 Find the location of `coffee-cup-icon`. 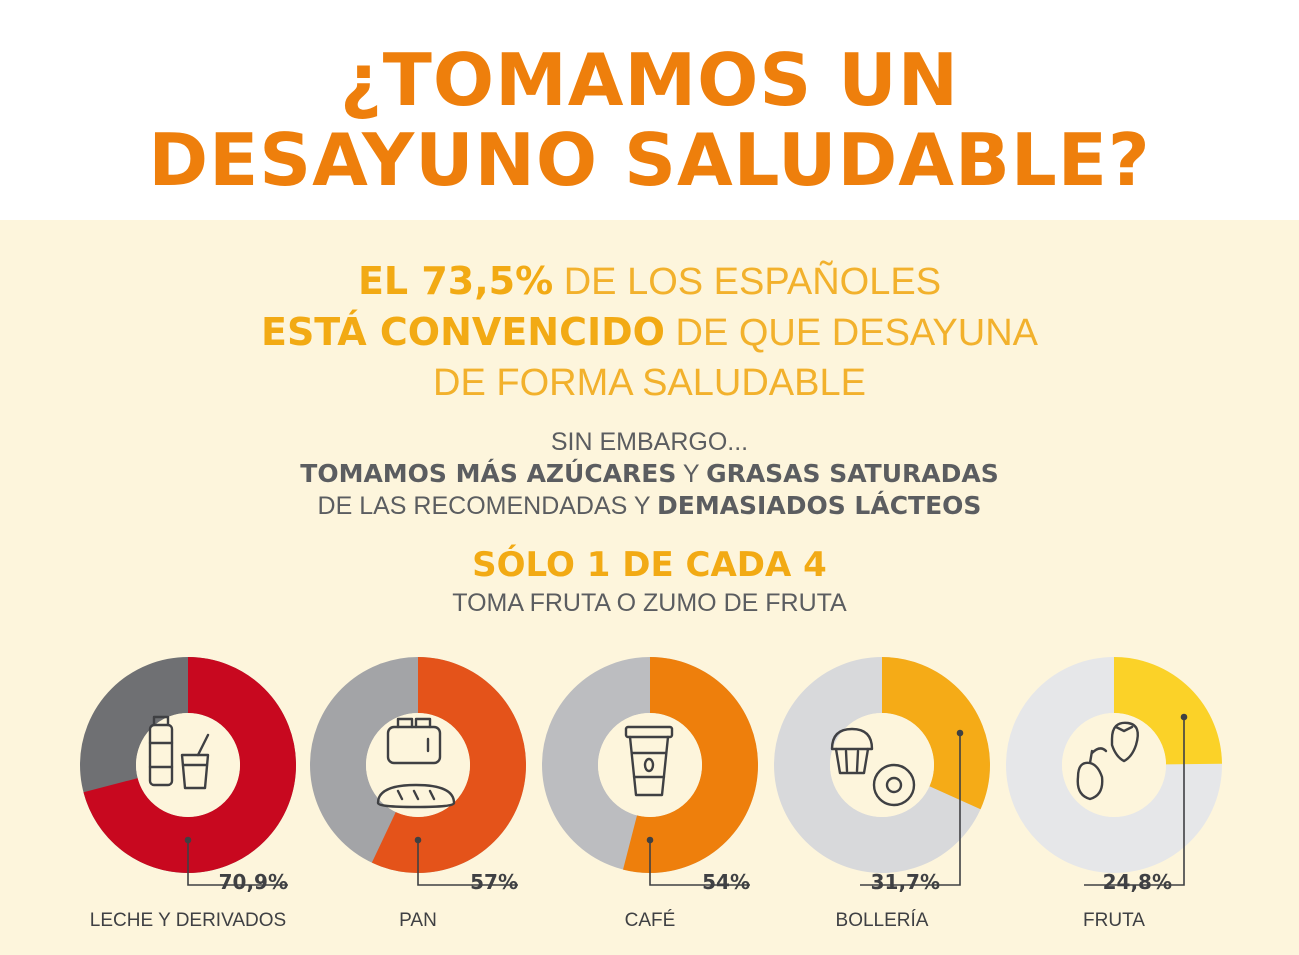

coffee-cup-icon is located at coordinates (649, 761).